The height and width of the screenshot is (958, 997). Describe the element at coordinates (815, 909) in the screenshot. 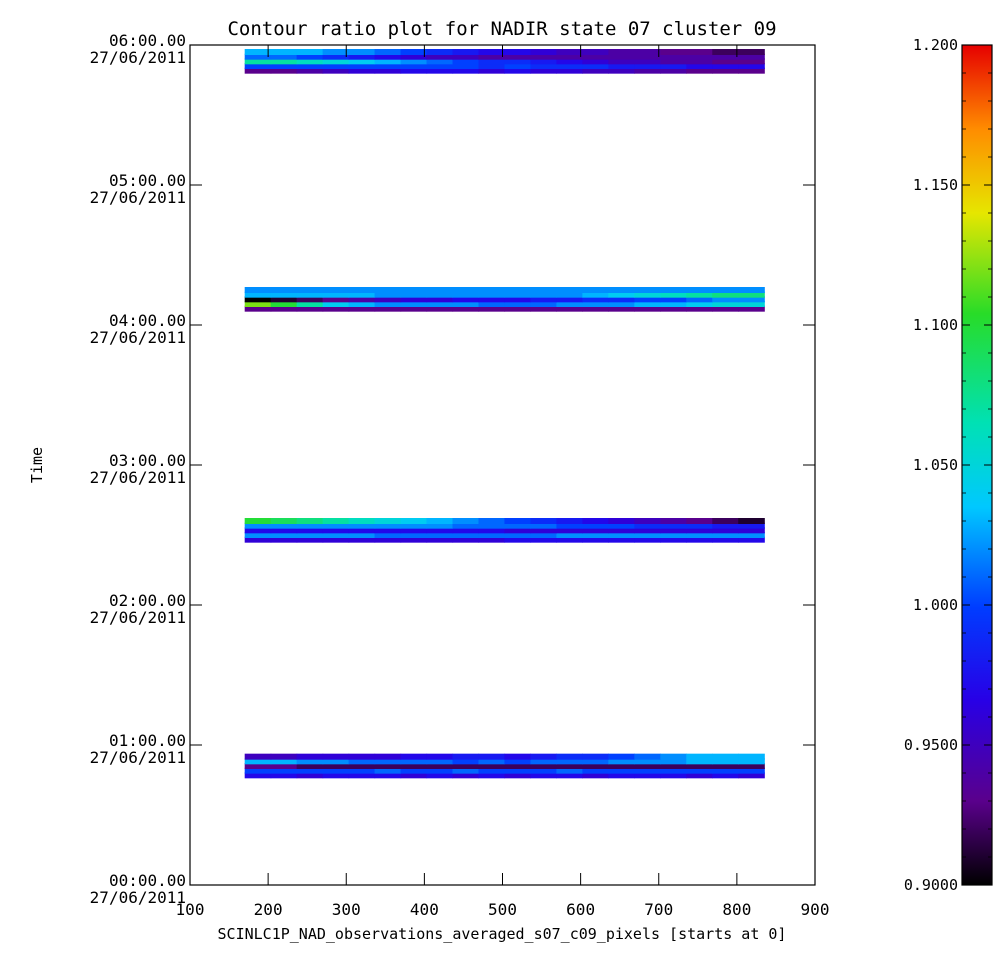

I see `x-tick-label: 900` at that location.